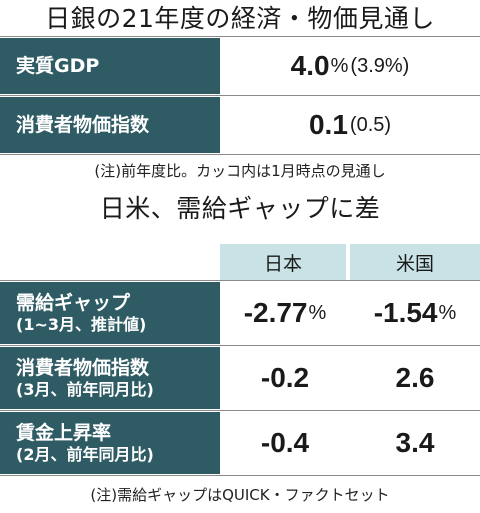 The image size is (480, 513). I want to click on previous-forecast: (3.9%), so click(380, 65).